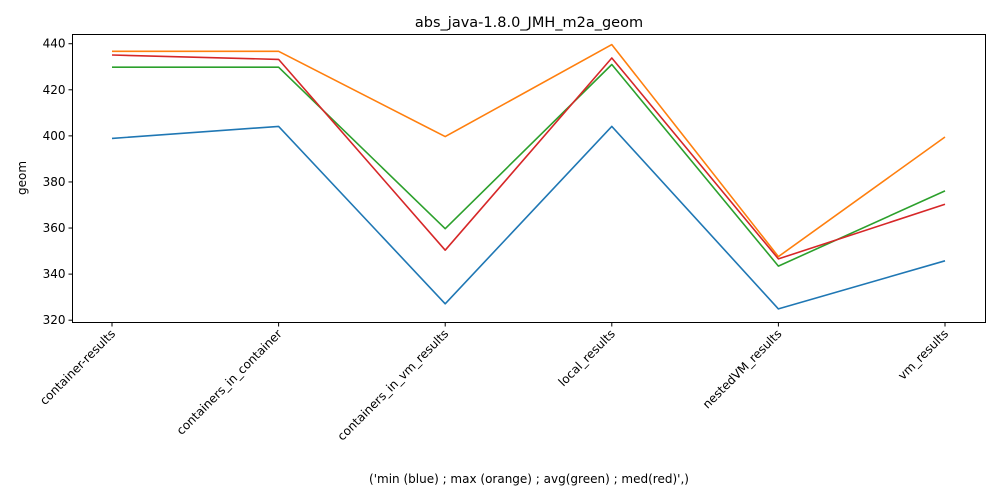 The width and height of the screenshot is (1000, 500). What do you see at coordinates (22, 178) in the screenshot?
I see `y-axis-label: geom` at bounding box center [22, 178].